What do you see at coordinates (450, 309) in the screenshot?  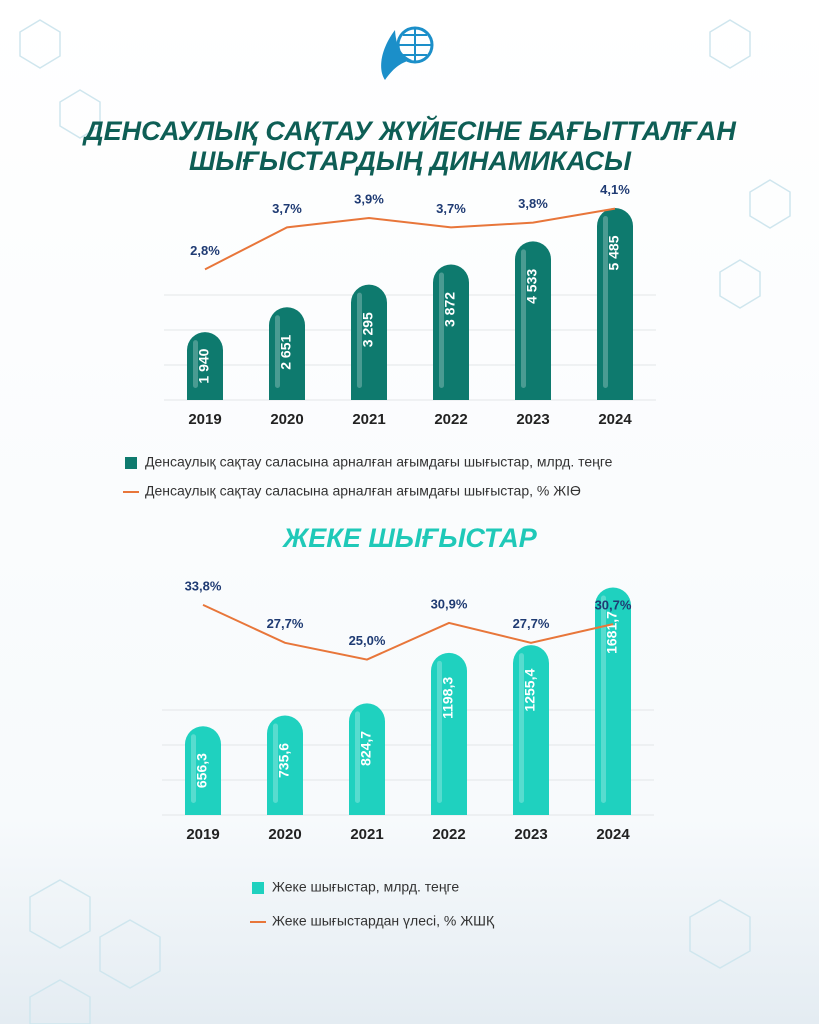 I see `bar-value-label: 3 872` at bounding box center [450, 309].